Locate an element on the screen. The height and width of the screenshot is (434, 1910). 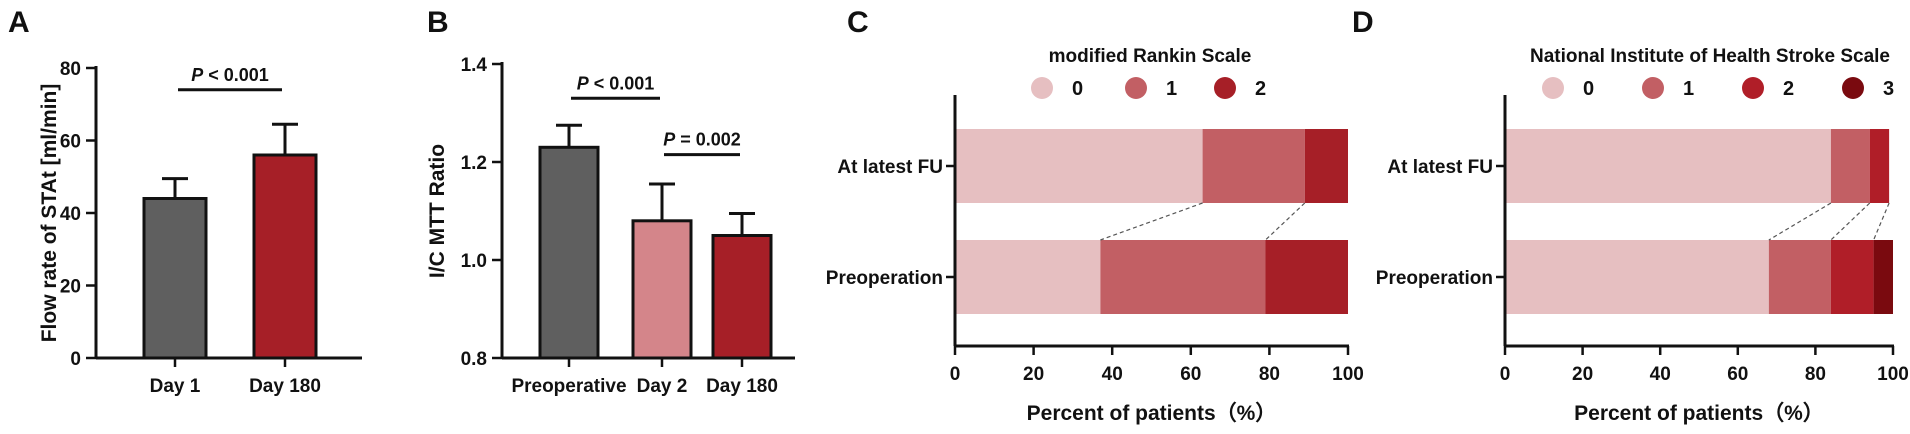
p-value-label: P = 0.002 is located at coordinates (702, 140).